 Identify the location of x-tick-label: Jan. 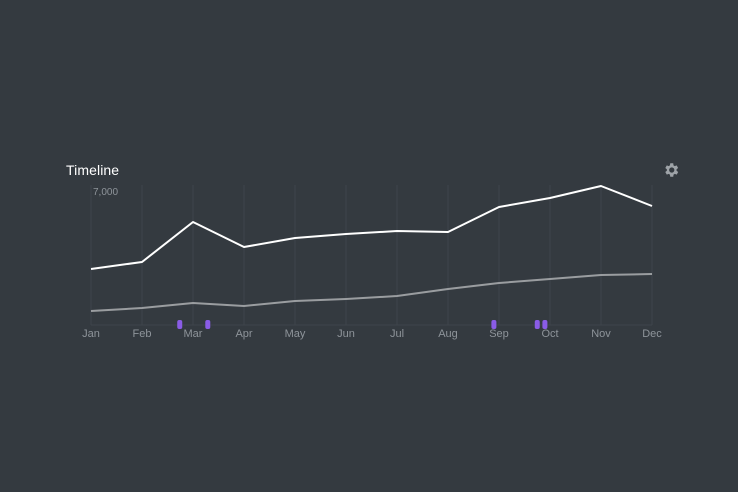
(91, 334).